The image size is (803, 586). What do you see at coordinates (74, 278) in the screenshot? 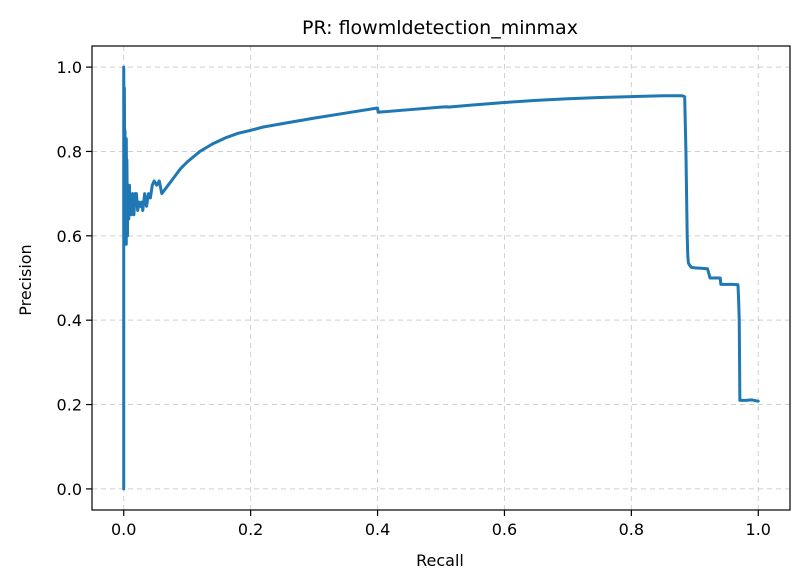
I see `y-axis-ticks: 0.0 0.2 0.4 0.6 0.8 1.0` at bounding box center [74, 278].